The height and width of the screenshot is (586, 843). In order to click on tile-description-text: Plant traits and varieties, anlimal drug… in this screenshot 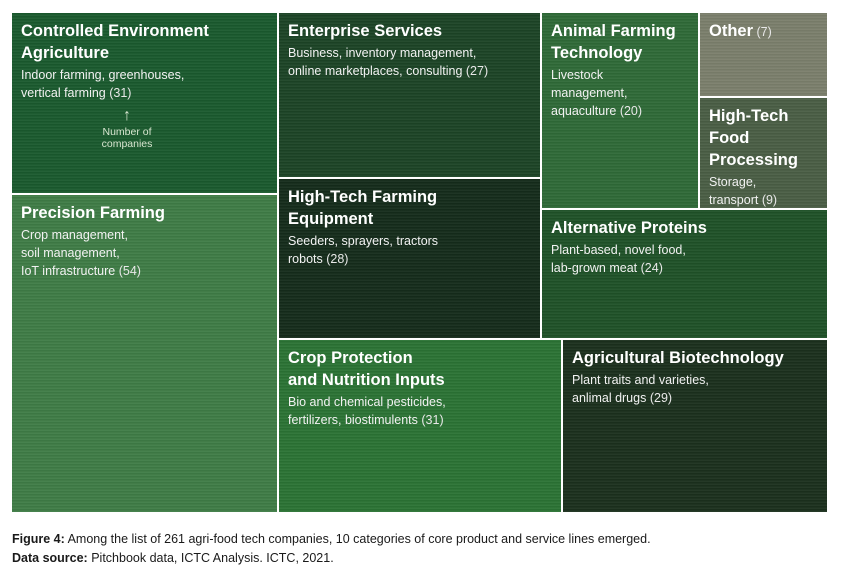, I will do `click(640, 389)`.